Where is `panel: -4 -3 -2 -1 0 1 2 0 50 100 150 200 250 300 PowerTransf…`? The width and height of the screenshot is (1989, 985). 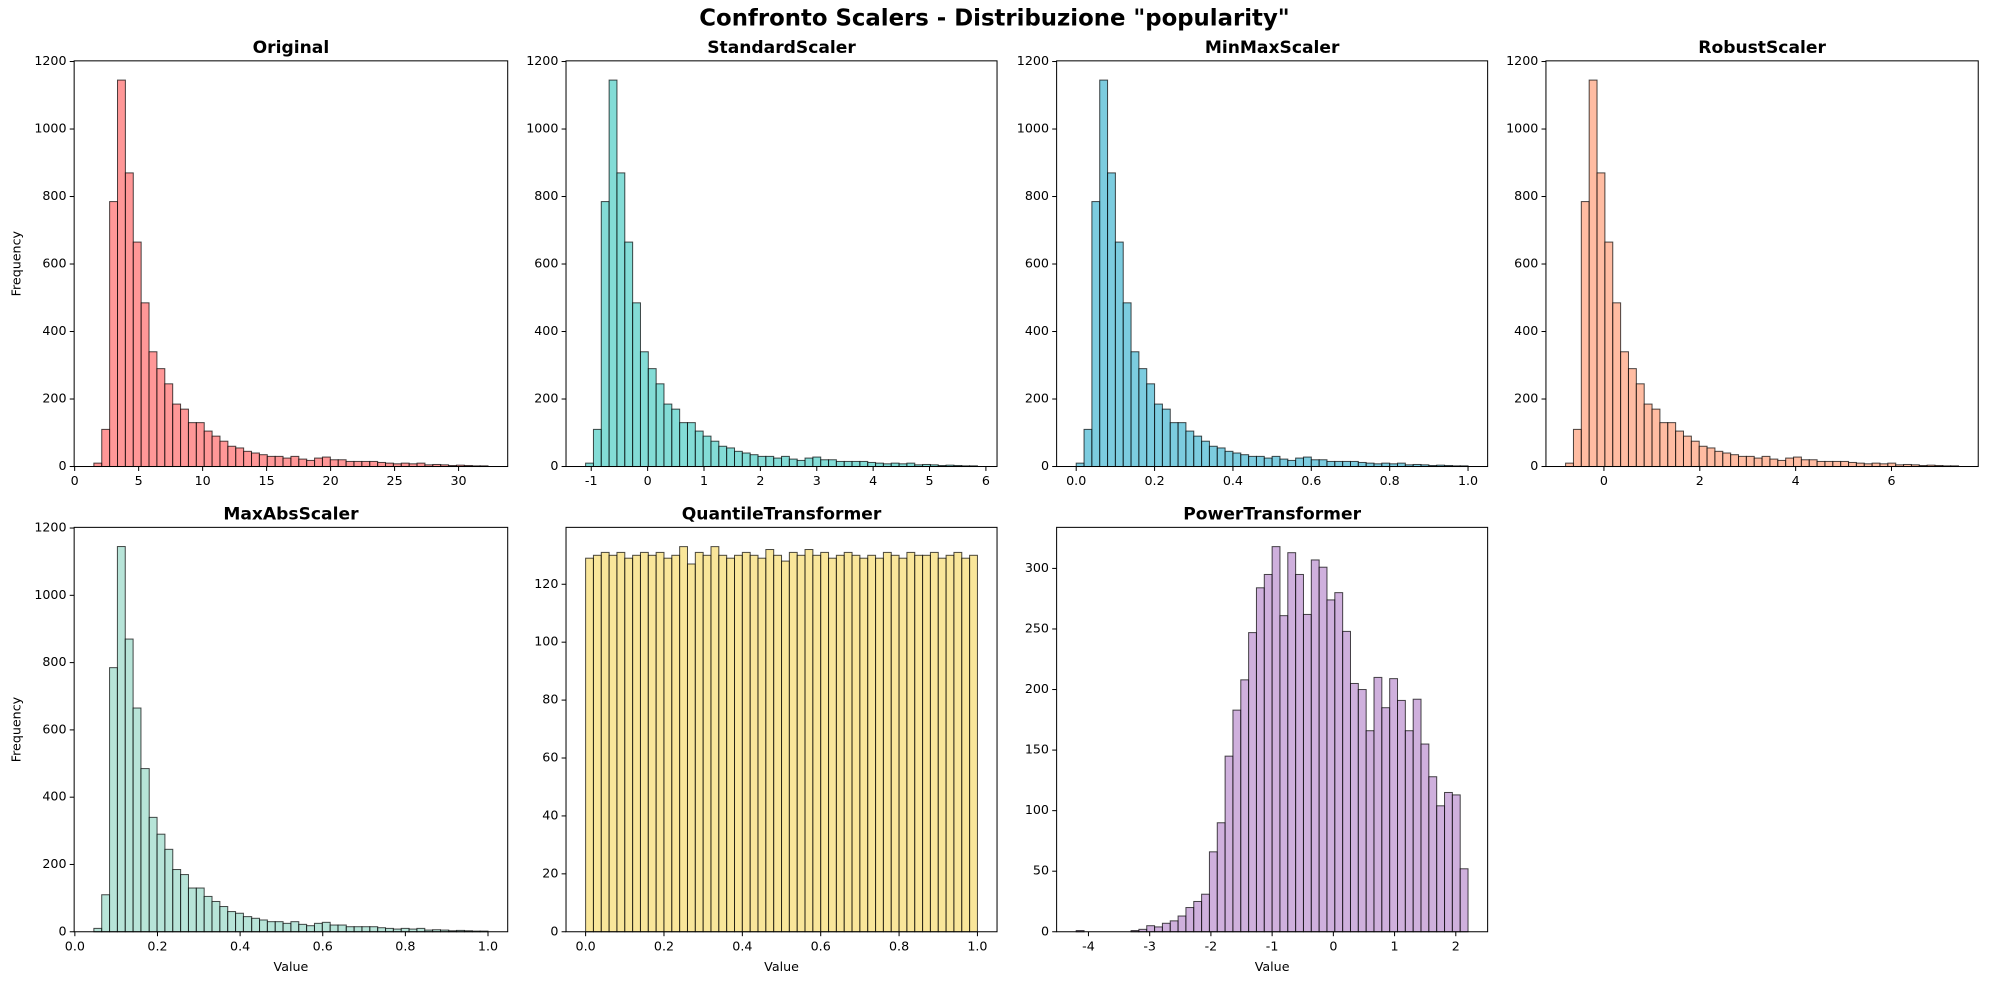 panel: -4 -3 -2 -1 0 1 2 0 50 100 150 200 250 300 PowerTransf… is located at coordinates (1257, 739).